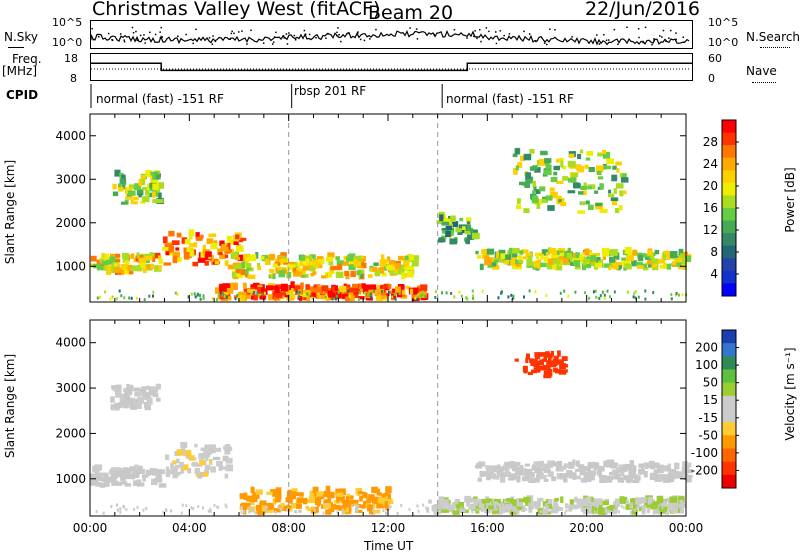 This screenshot has width=800, height=554. I want to click on y-tick-label: 2000, so click(70, 223).